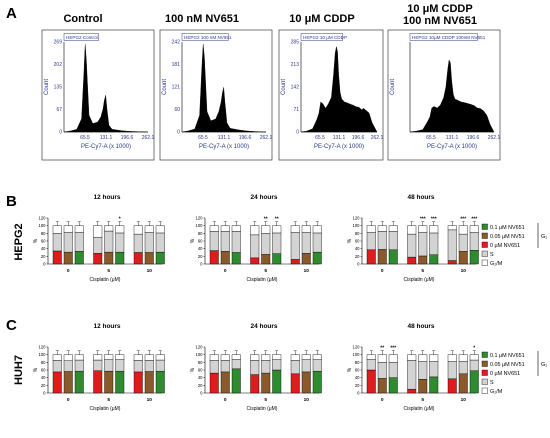 This screenshot has width=550, height=438. What do you see at coordinates (19, 241) in the screenshot?
I see `row-label-hepg2: HEPG2` at bounding box center [19, 241].